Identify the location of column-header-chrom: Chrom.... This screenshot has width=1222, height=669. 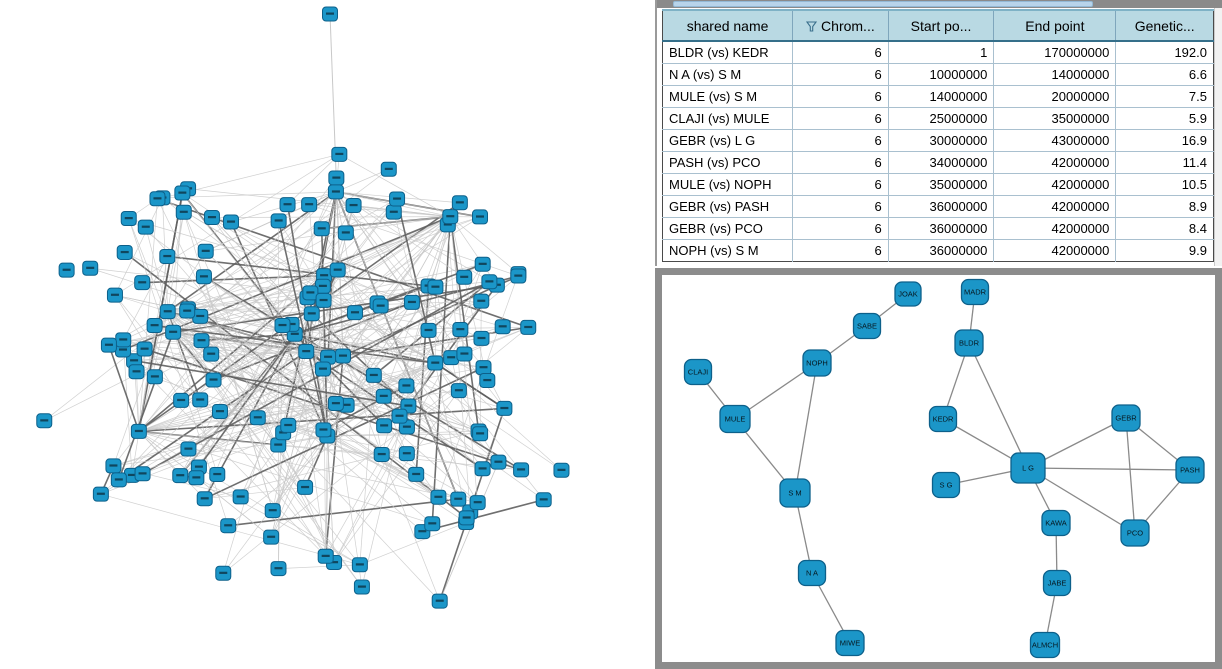
(840, 26).